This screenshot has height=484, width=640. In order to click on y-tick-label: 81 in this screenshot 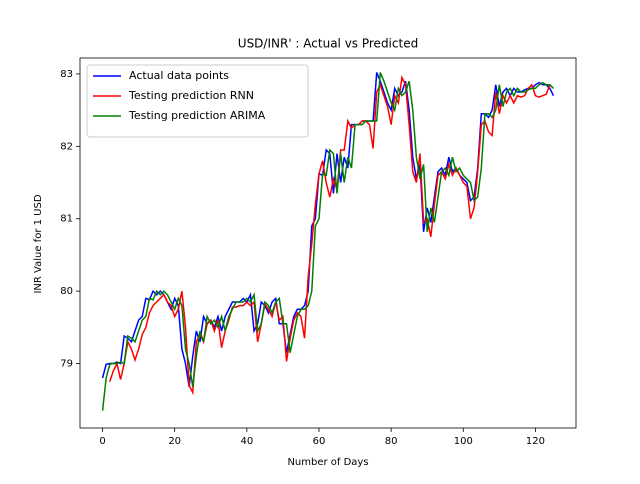, I will do `click(66, 219)`.